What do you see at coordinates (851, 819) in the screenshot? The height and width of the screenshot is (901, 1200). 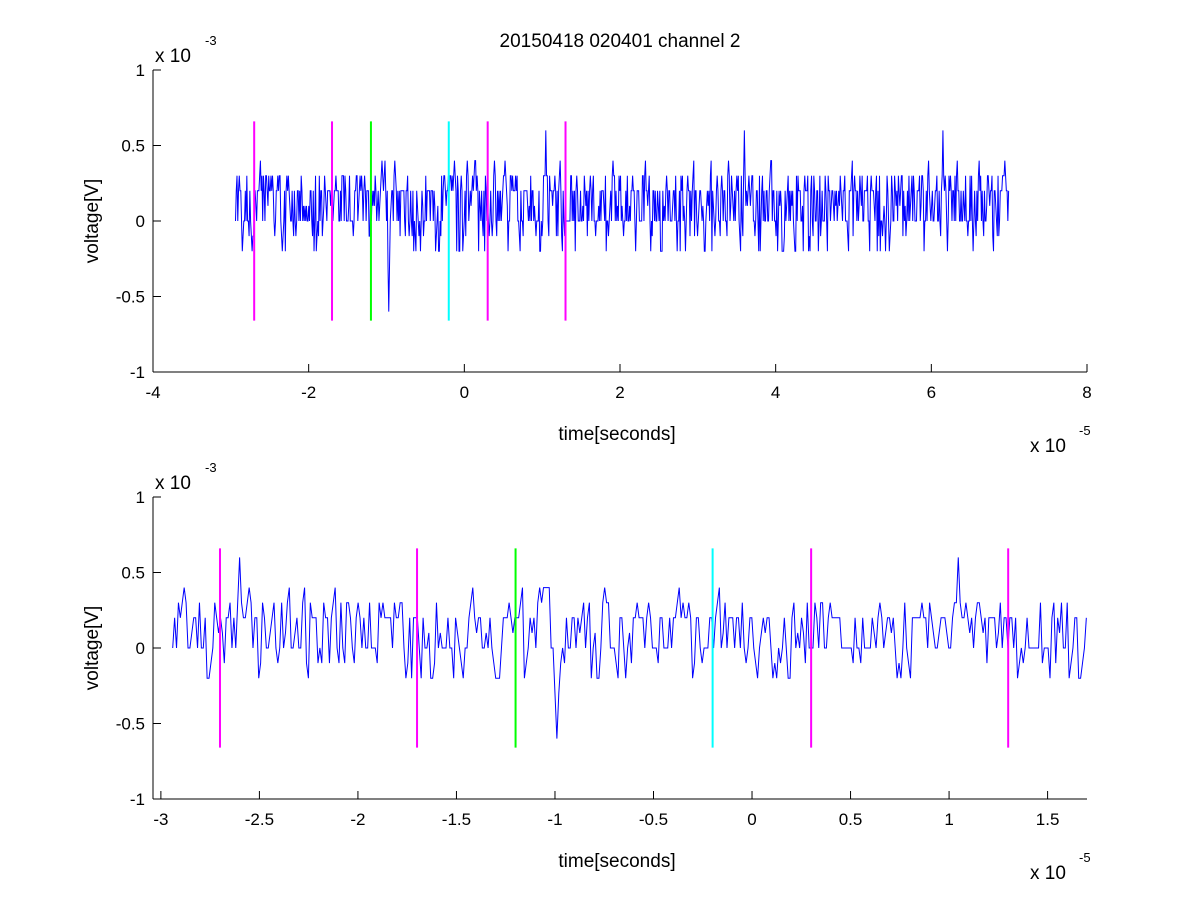 I see `x-tick-label: 0.5` at bounding box center [851, 819].